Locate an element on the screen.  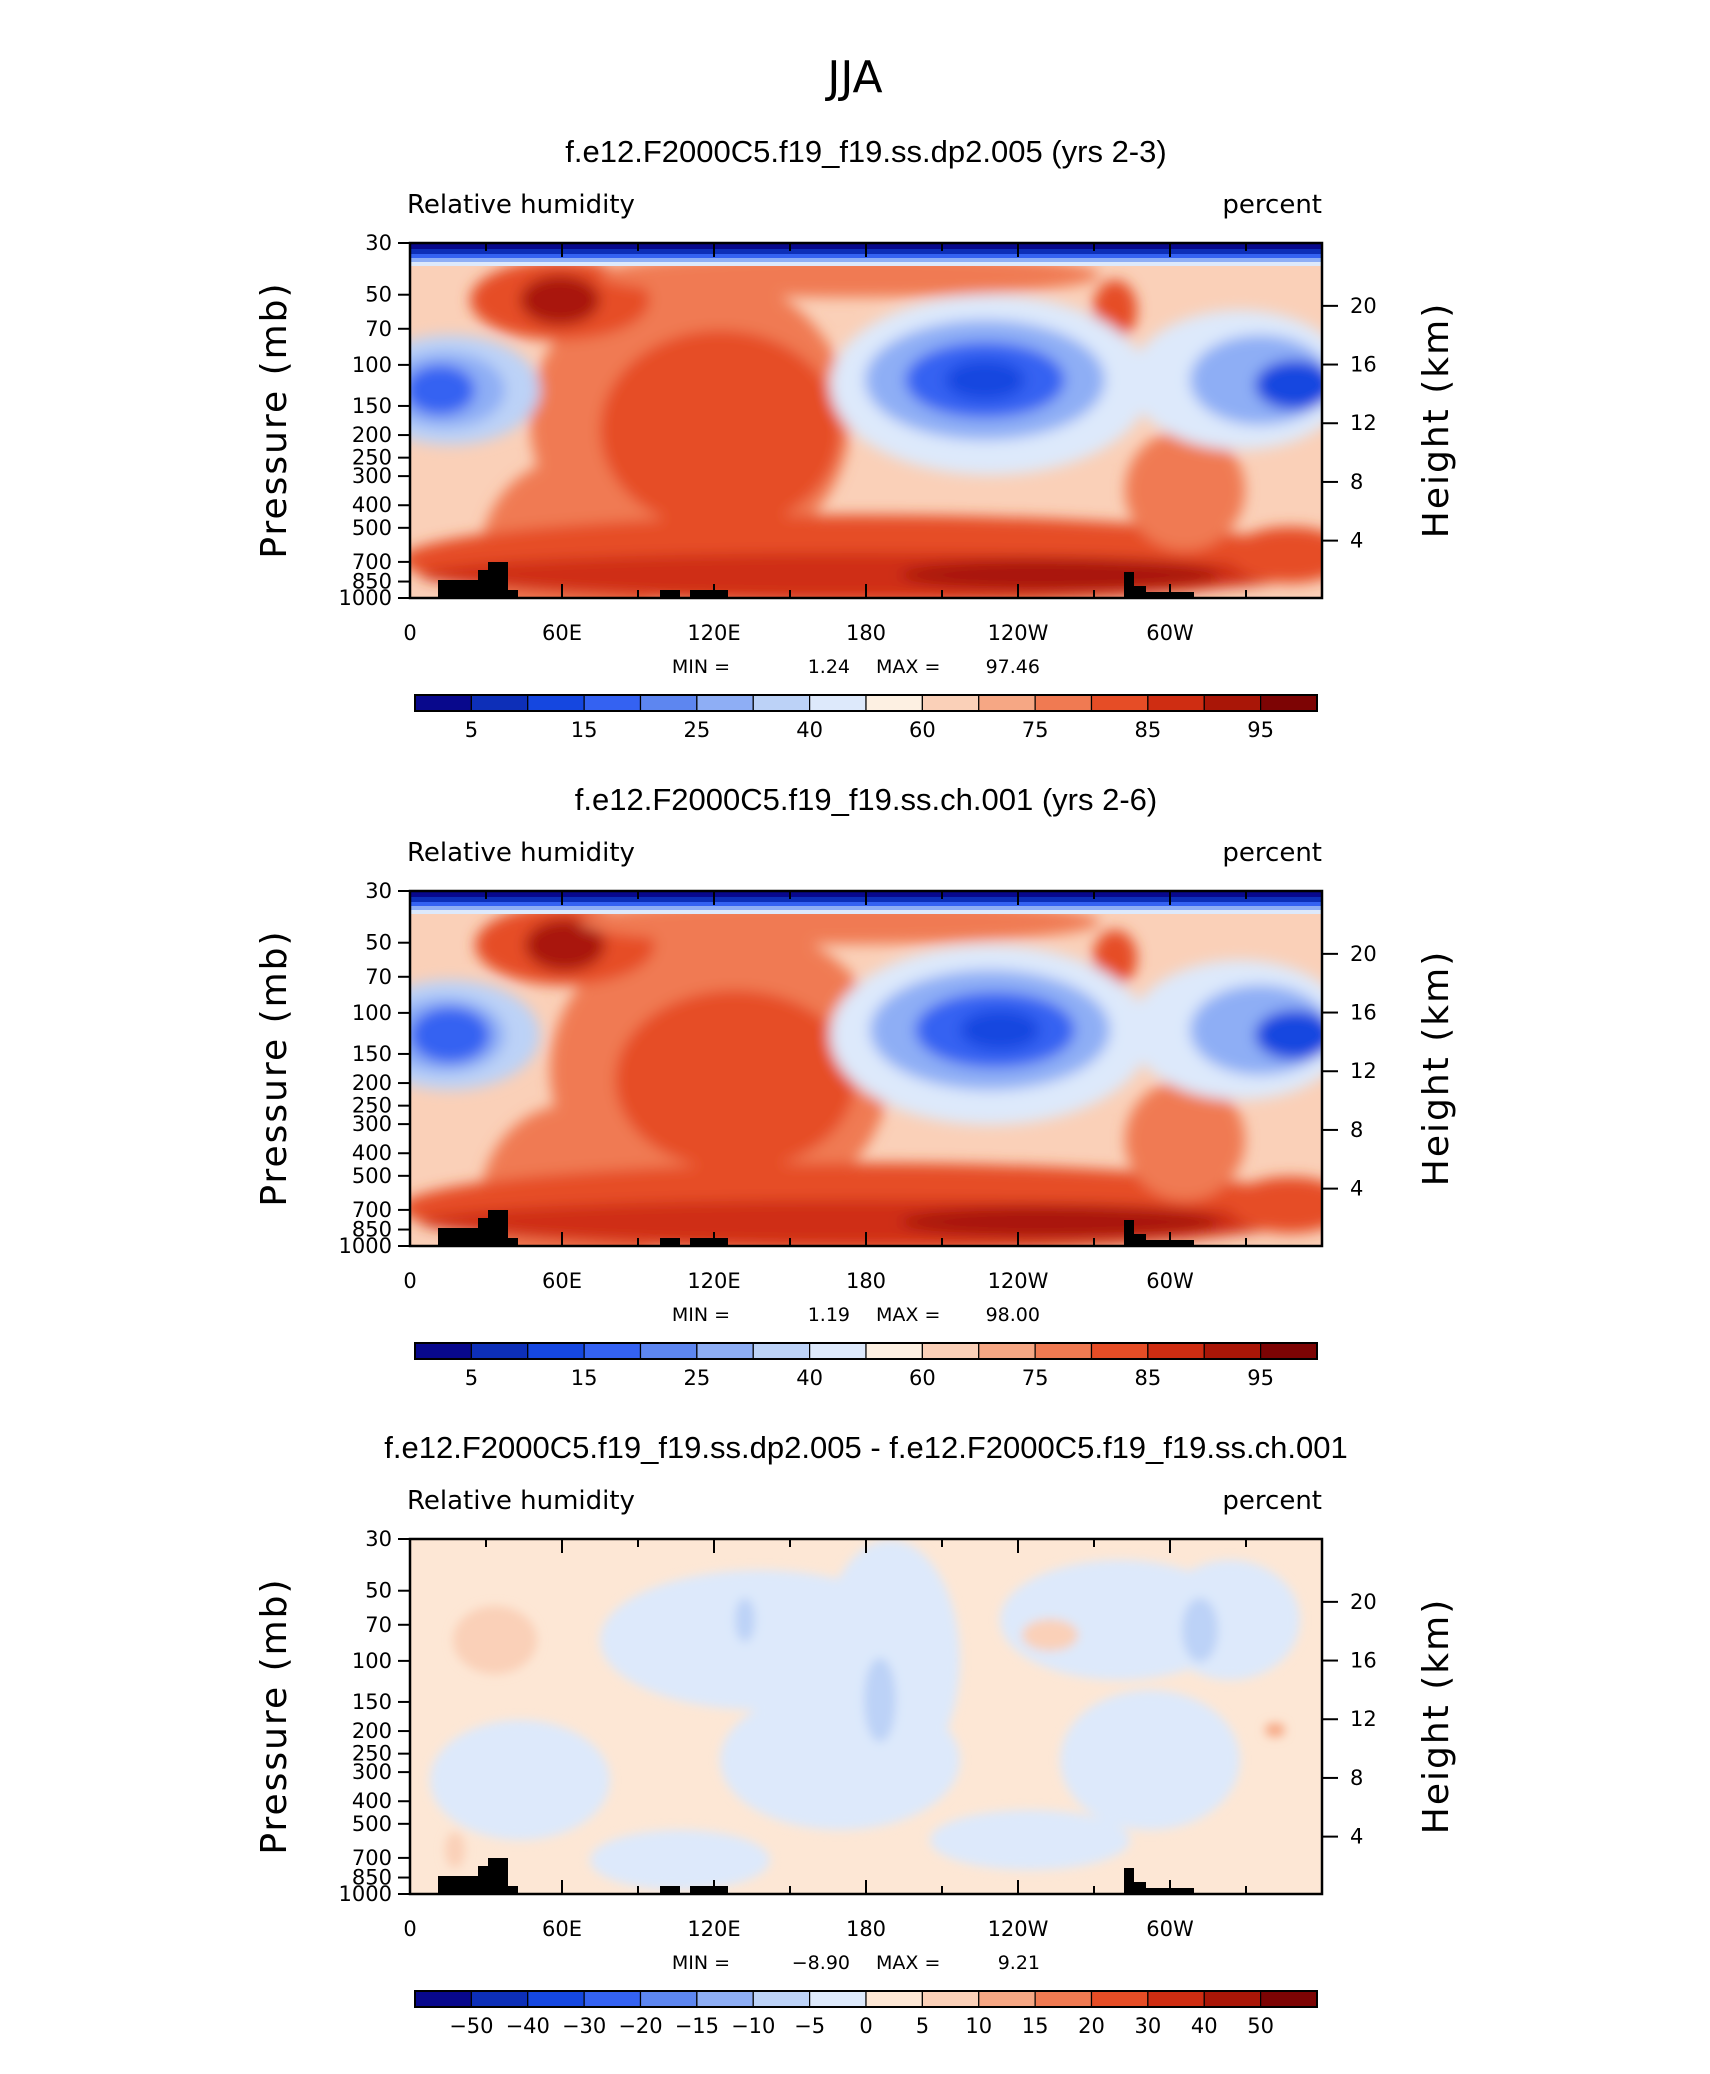
panel-3-contour-field is located at coordinates (866, 1716).